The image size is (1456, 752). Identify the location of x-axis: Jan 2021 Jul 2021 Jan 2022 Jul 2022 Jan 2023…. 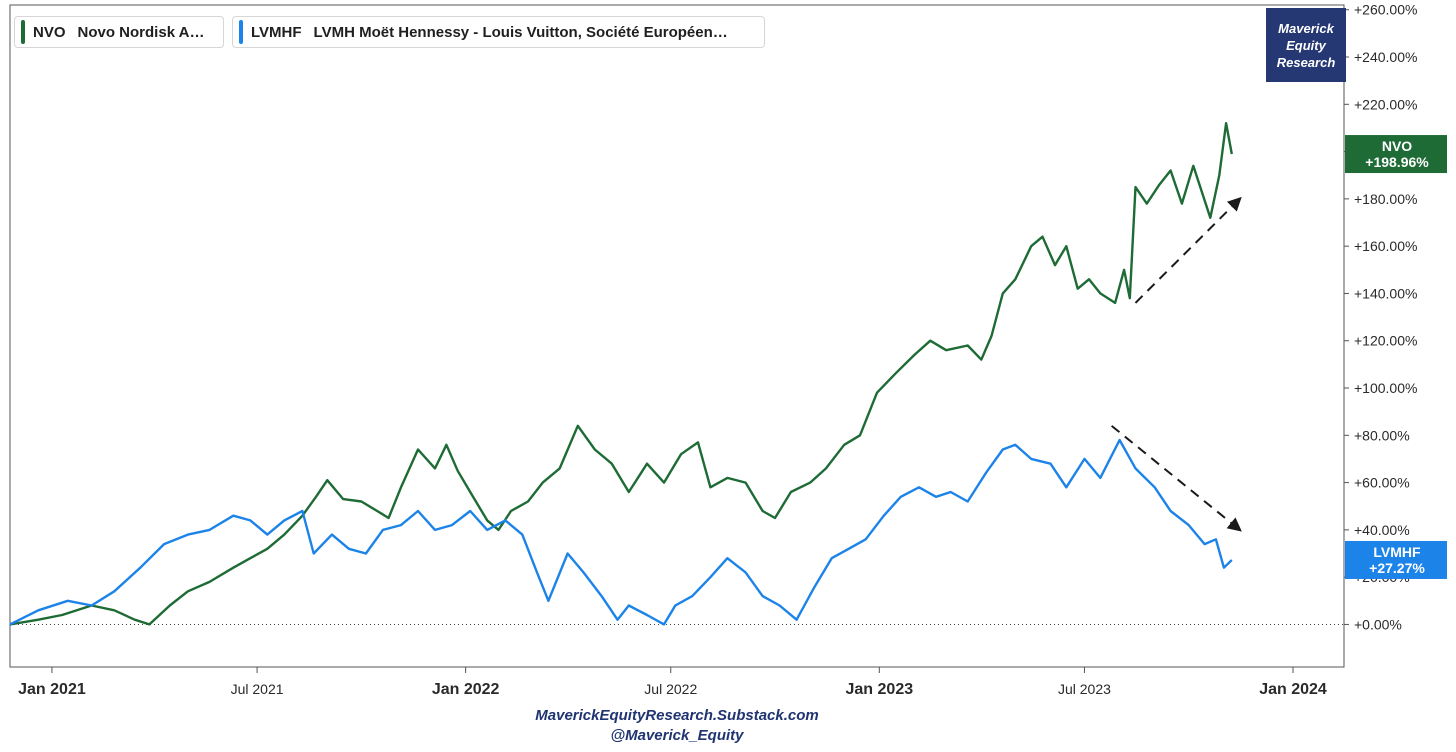
(672, 682).